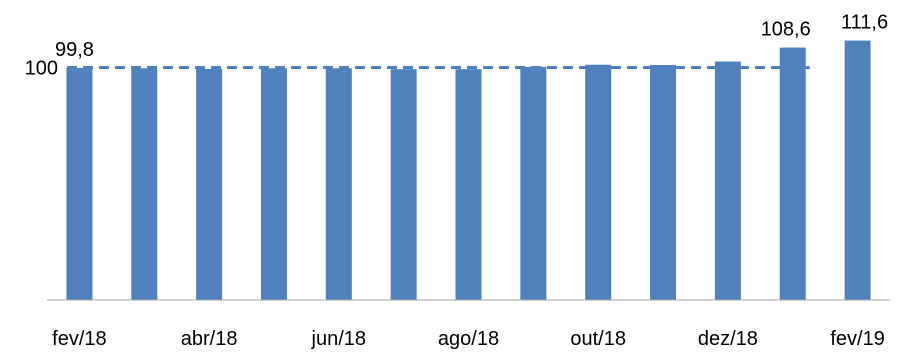  Describe the element at coordinates (857, 339) in the screenshot. I see `x-tick-label-fev-19: fev/19` at that location.